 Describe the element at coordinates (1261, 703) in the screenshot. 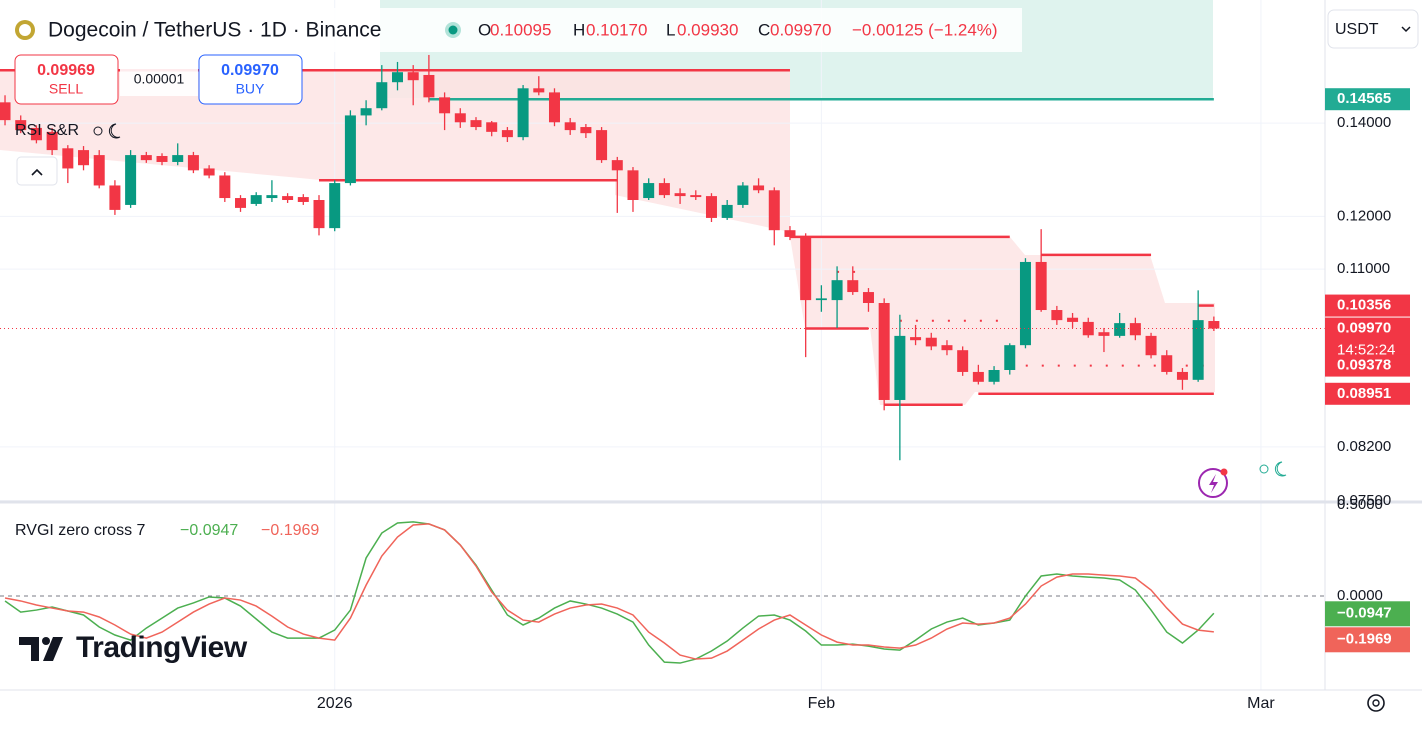

I see `x-tick-label: Mar` at that location.